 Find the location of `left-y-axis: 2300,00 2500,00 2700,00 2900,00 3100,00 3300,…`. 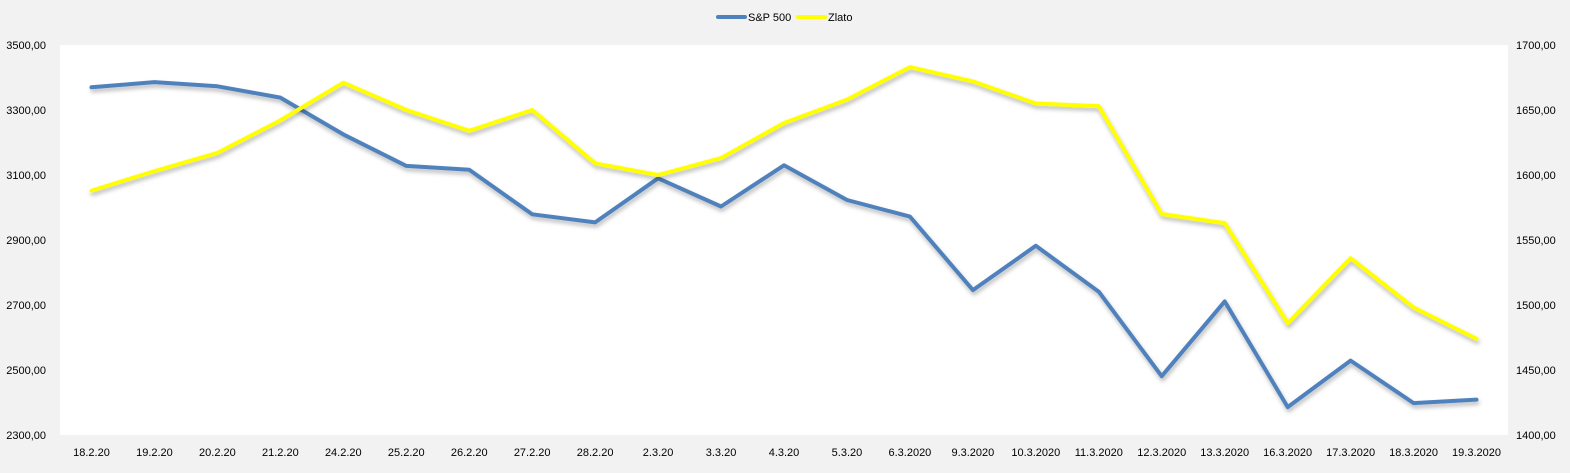

left-y-axis: 2300,00 2500,00 2700,00 2900,00 3100,00 3300,… is located at coordinates (26, 241).